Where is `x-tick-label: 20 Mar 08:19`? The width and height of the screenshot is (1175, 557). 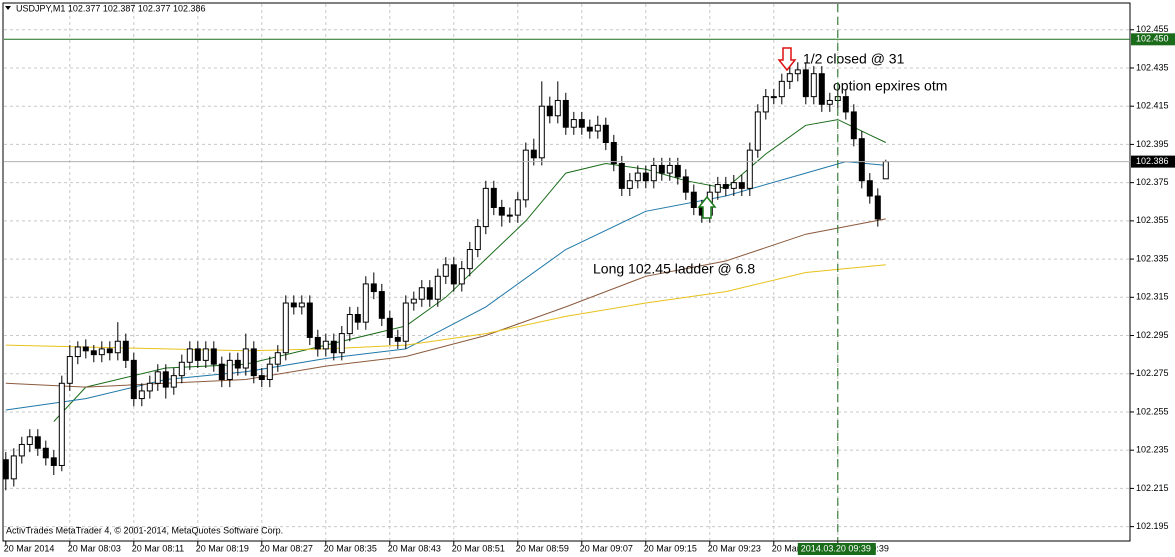
x-tick-label: 20 Mar 08:19 is located at coordinates (222, 548).